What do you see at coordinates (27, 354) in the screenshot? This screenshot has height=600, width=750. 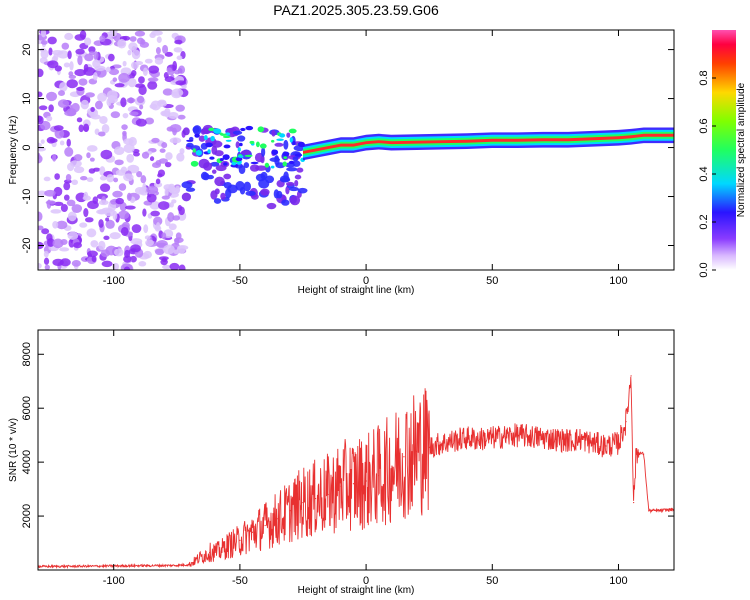 I see `y-tick-label: 8000` at bounding box center [27, 354].